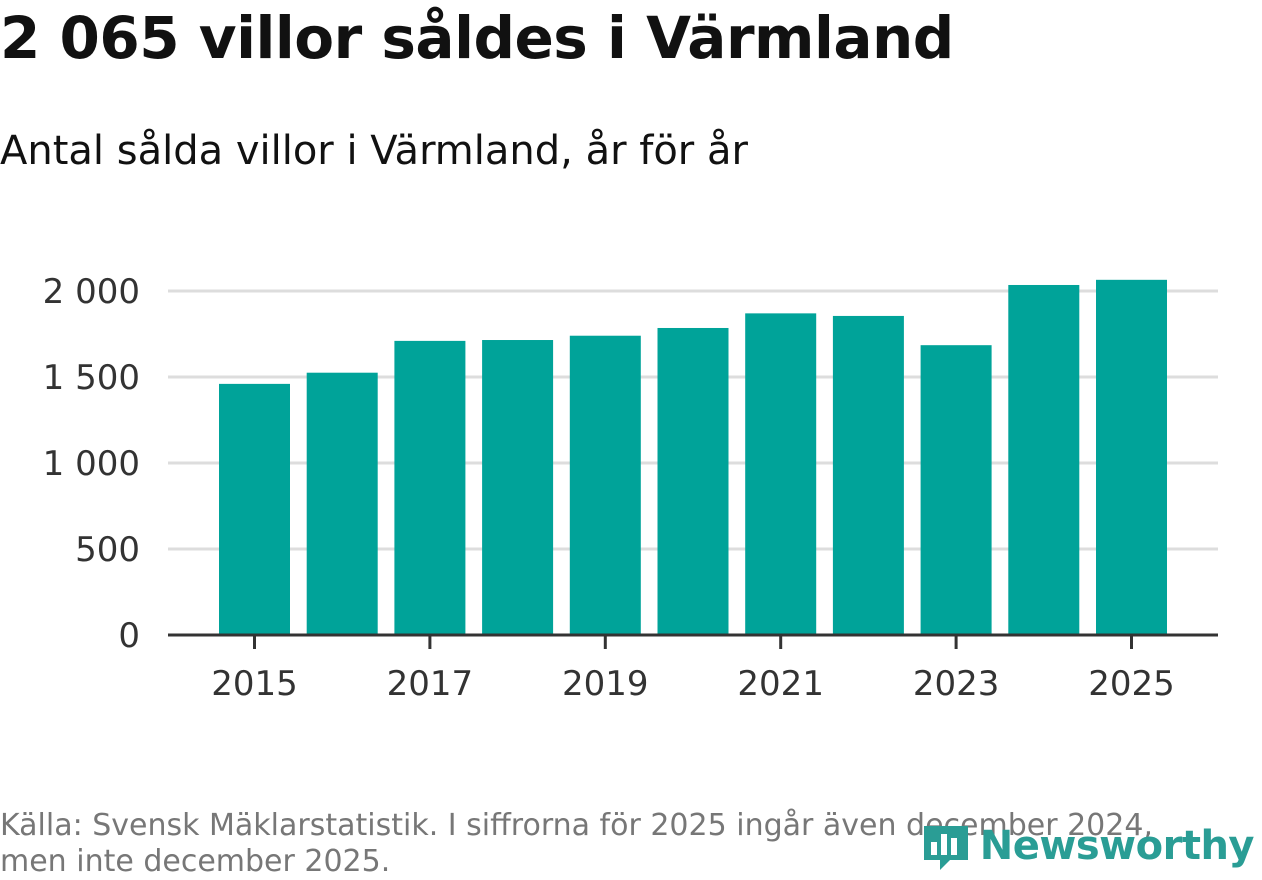 The height and width of the screenshot is (880, 1262). Describe the element at coordinates (430, 684) in the screenshot. I see `x-tick-label: 2017` at that location.